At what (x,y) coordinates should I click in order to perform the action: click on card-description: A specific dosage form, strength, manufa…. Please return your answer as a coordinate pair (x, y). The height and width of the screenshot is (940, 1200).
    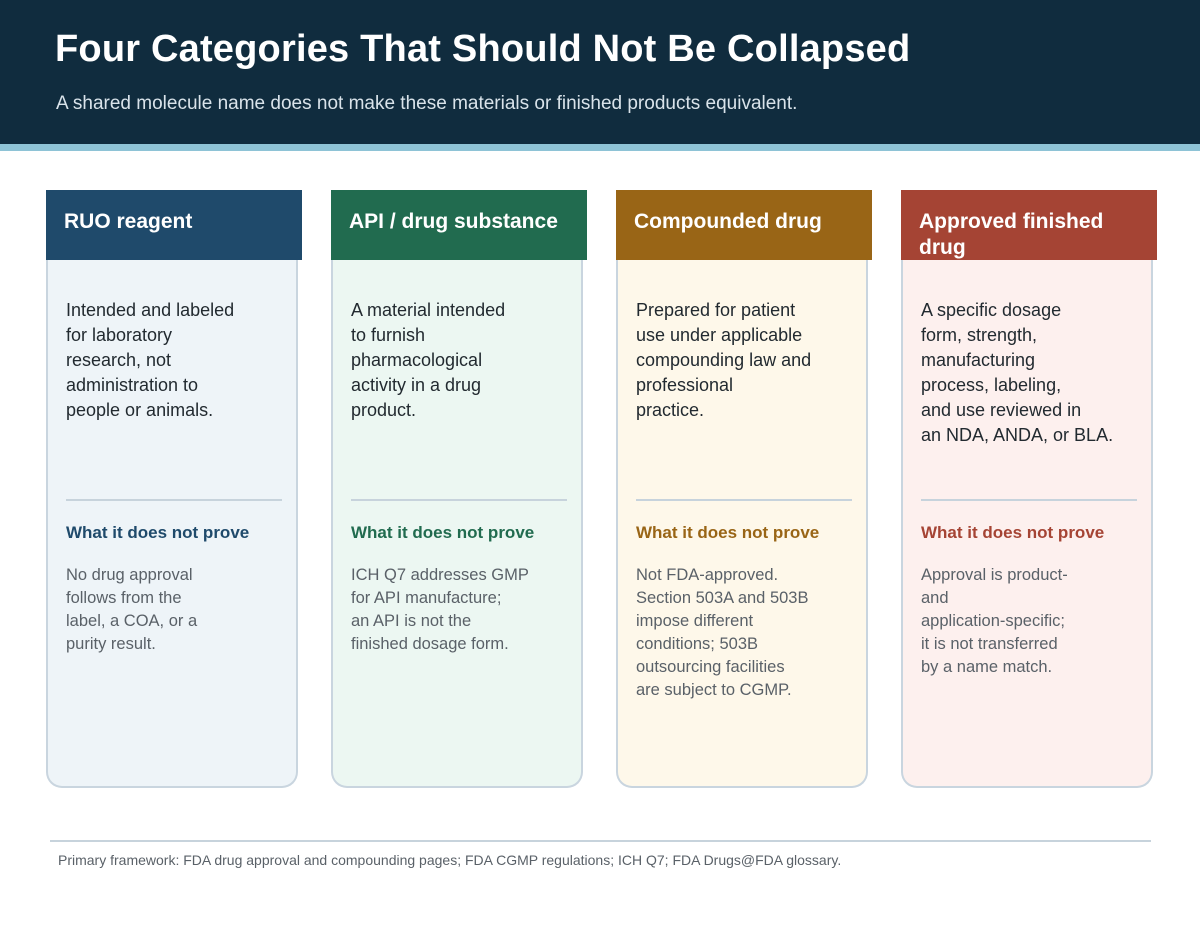
    Looking at the image, I should click on (1017, 372).